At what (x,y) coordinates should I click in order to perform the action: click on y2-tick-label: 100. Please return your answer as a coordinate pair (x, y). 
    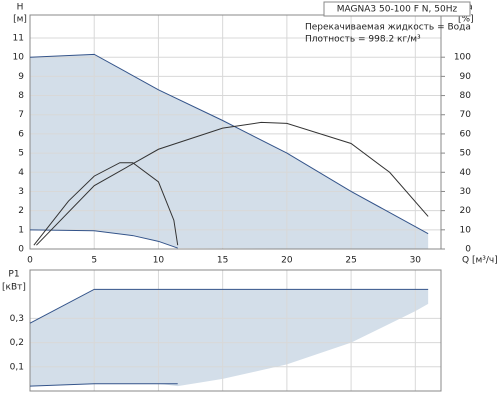
    Looking at the image, I should click on (462, 58).